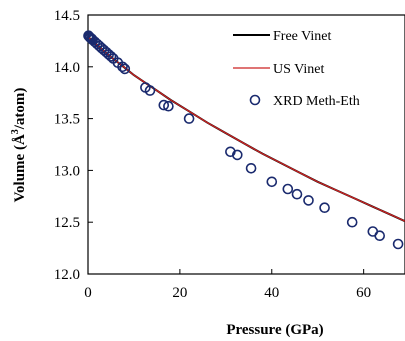 This screenshot has height=341, width=405. I want to click on y-axis-title-sup: 3, so click(15, 131).